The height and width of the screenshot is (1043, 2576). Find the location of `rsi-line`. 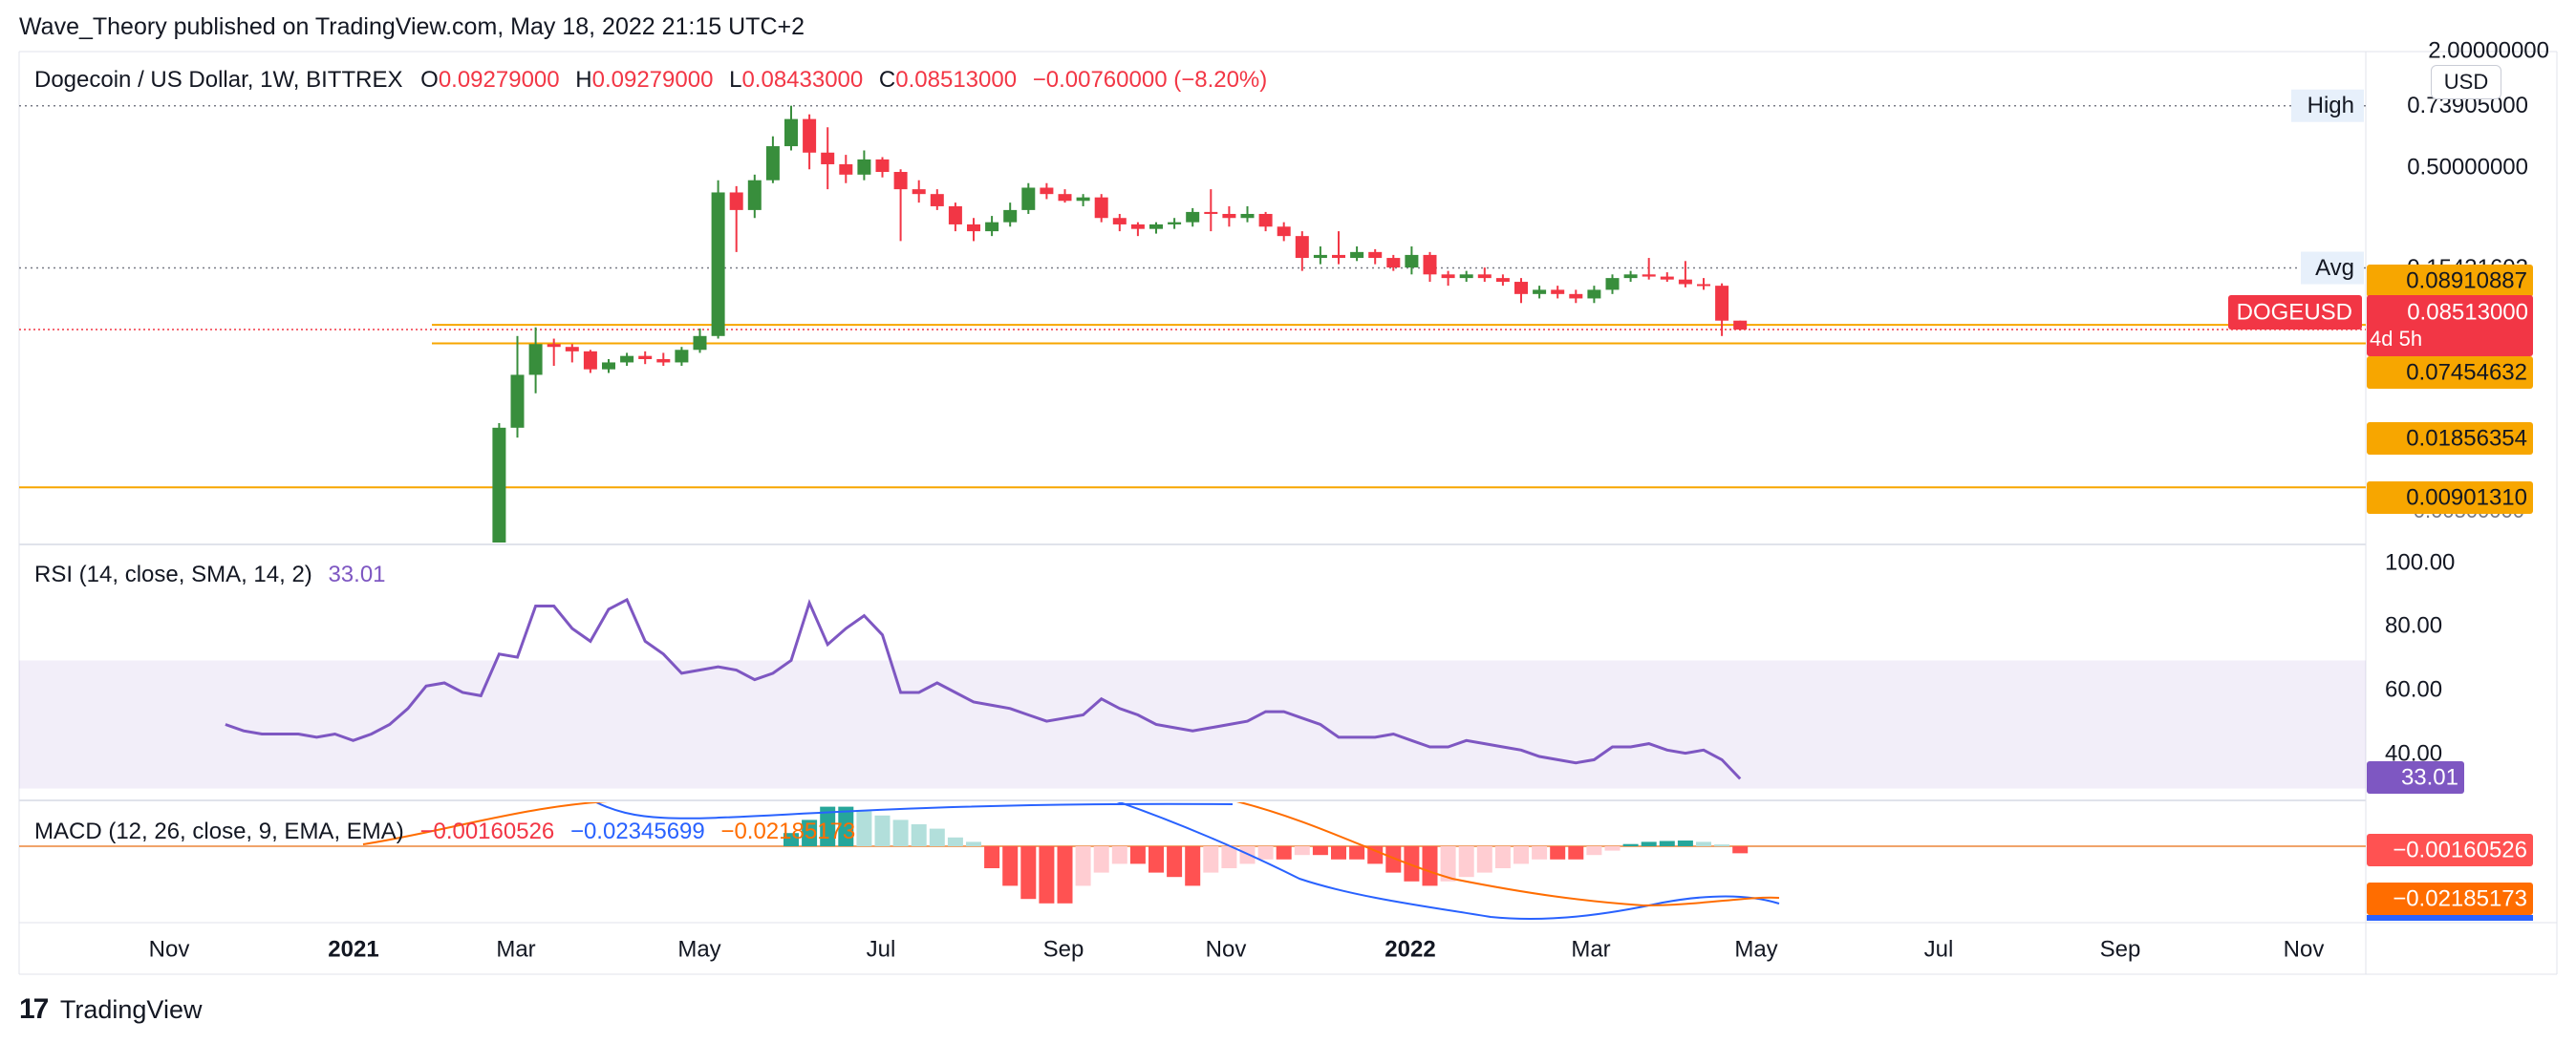

rsi-line is located at coordinates (983, 689).